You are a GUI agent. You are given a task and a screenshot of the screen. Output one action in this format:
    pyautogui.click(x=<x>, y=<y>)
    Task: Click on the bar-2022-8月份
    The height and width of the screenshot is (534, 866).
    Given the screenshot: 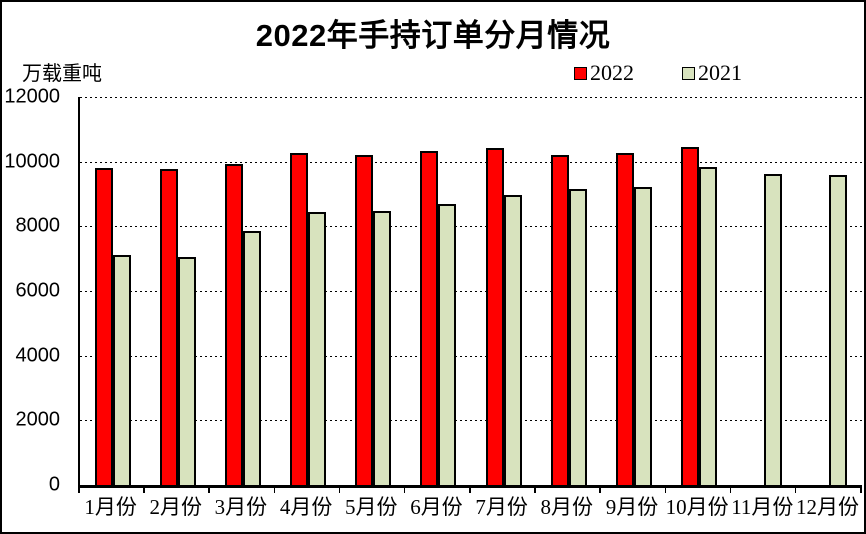 What is the action you would take?
    pyautogui.click(x=559, y=320)
    